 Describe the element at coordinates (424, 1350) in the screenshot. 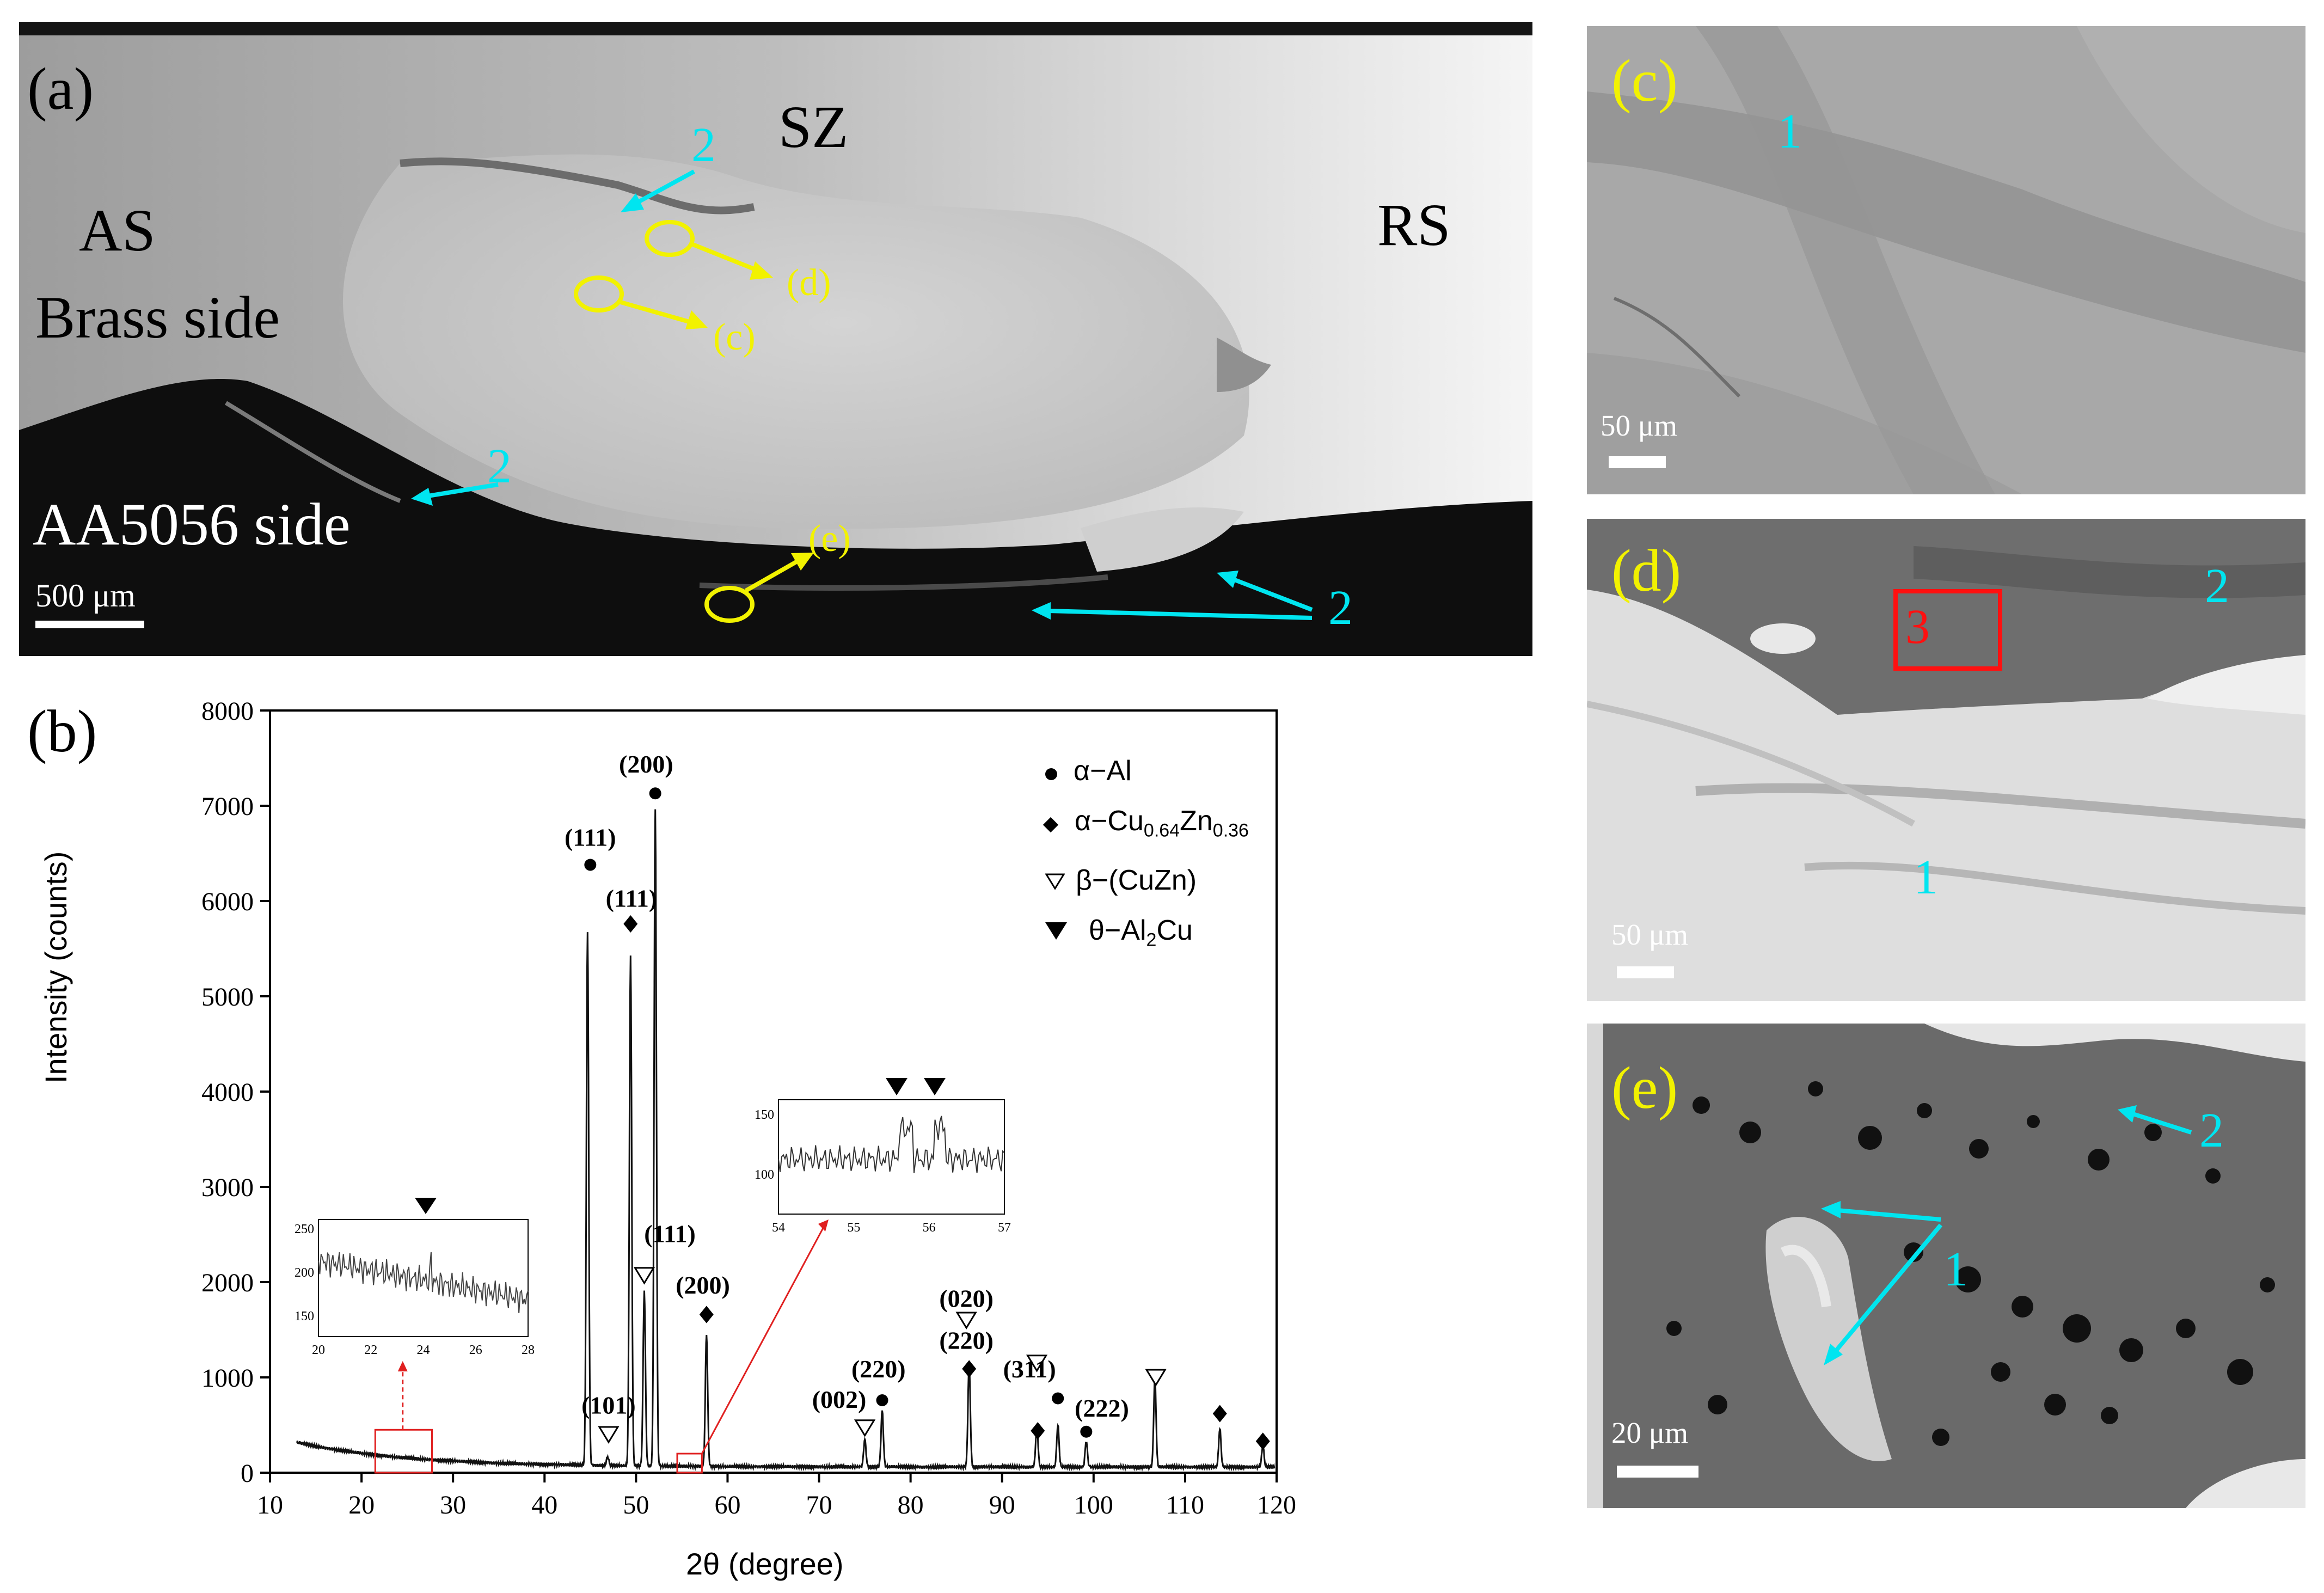

I see `inset-1-x-tick-label: 24` at that location.